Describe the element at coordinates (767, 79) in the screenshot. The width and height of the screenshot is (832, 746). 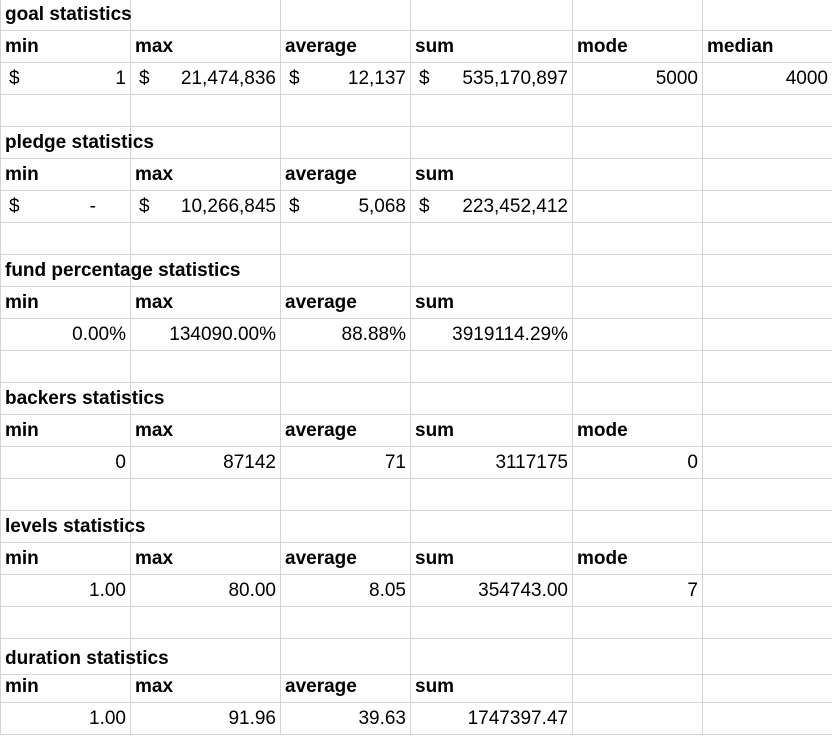
I see `goal-median-cell: 4000` at that location.